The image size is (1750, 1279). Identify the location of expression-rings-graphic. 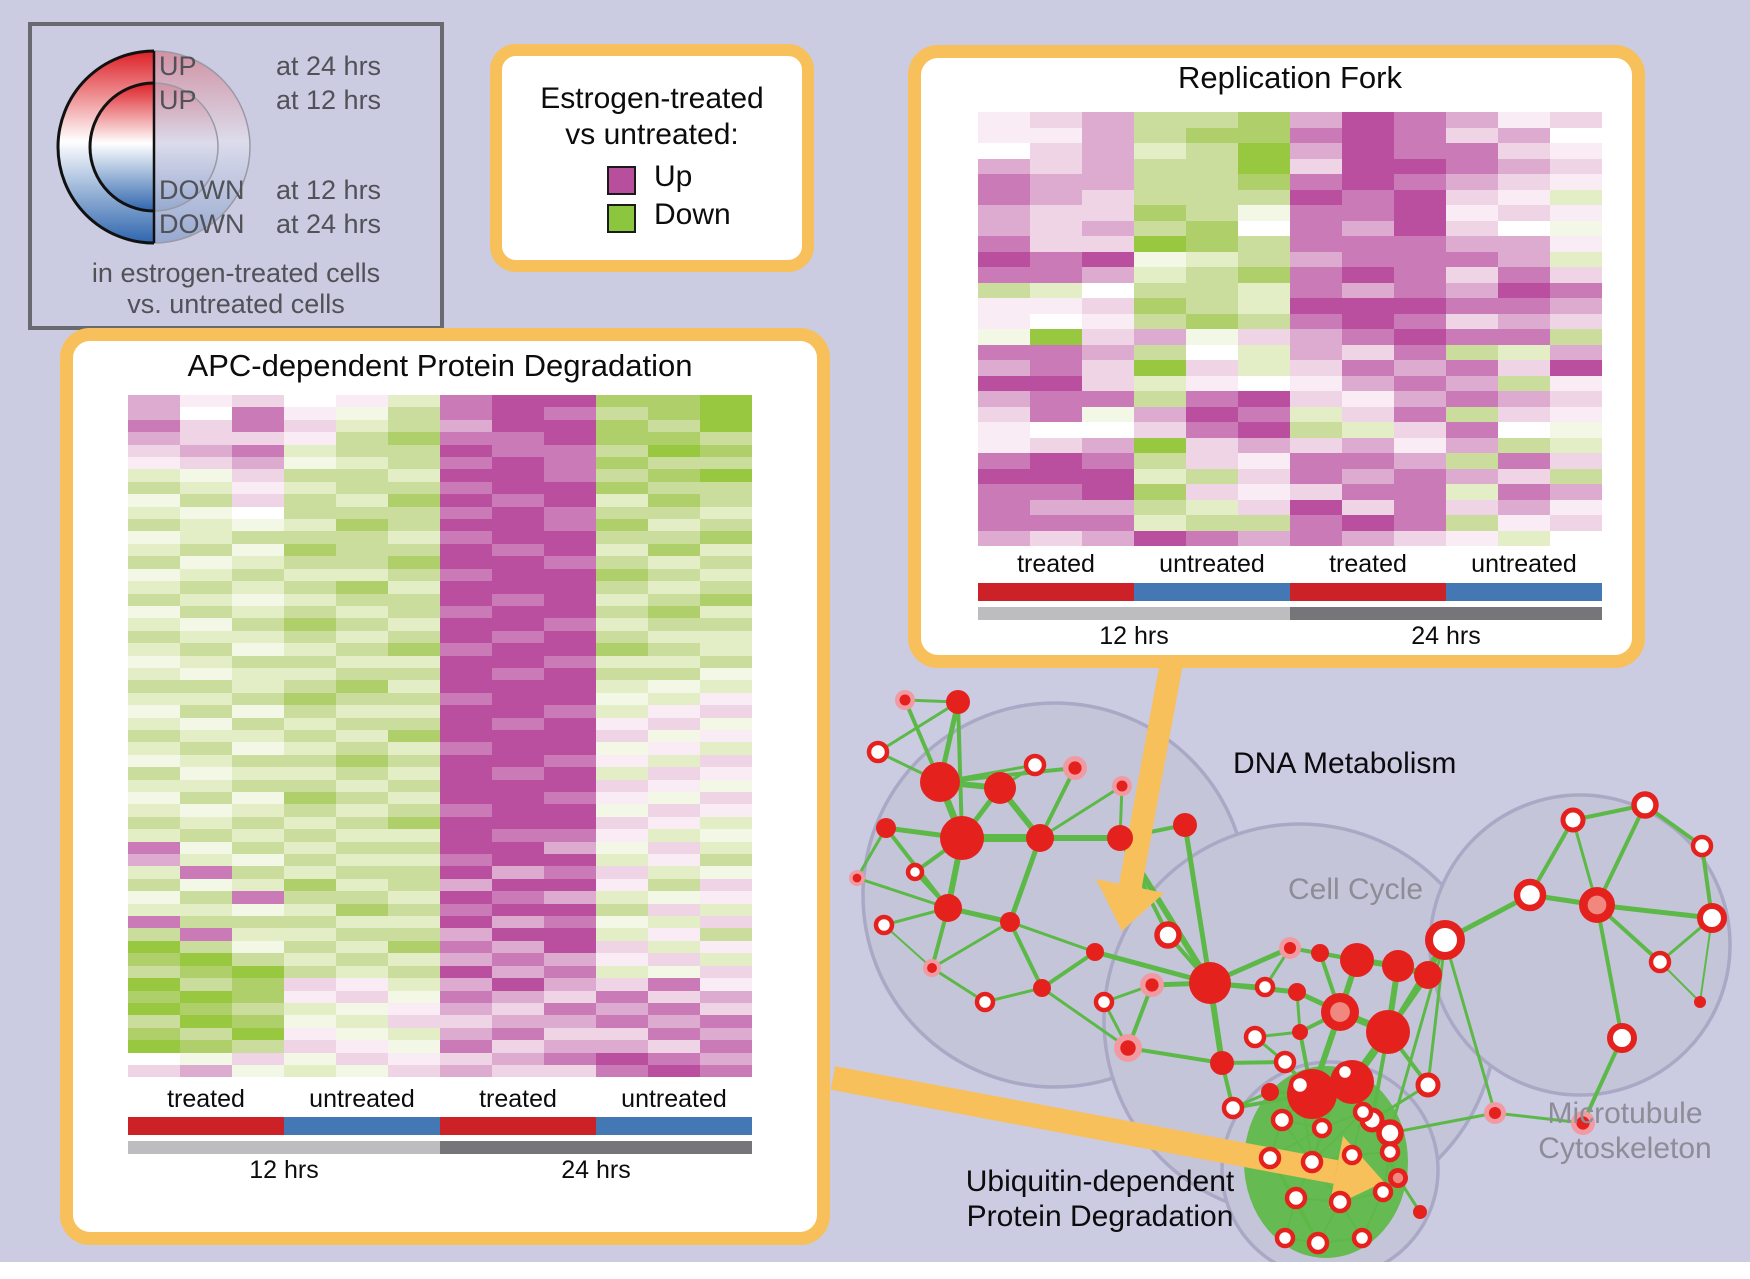
(153, 147).